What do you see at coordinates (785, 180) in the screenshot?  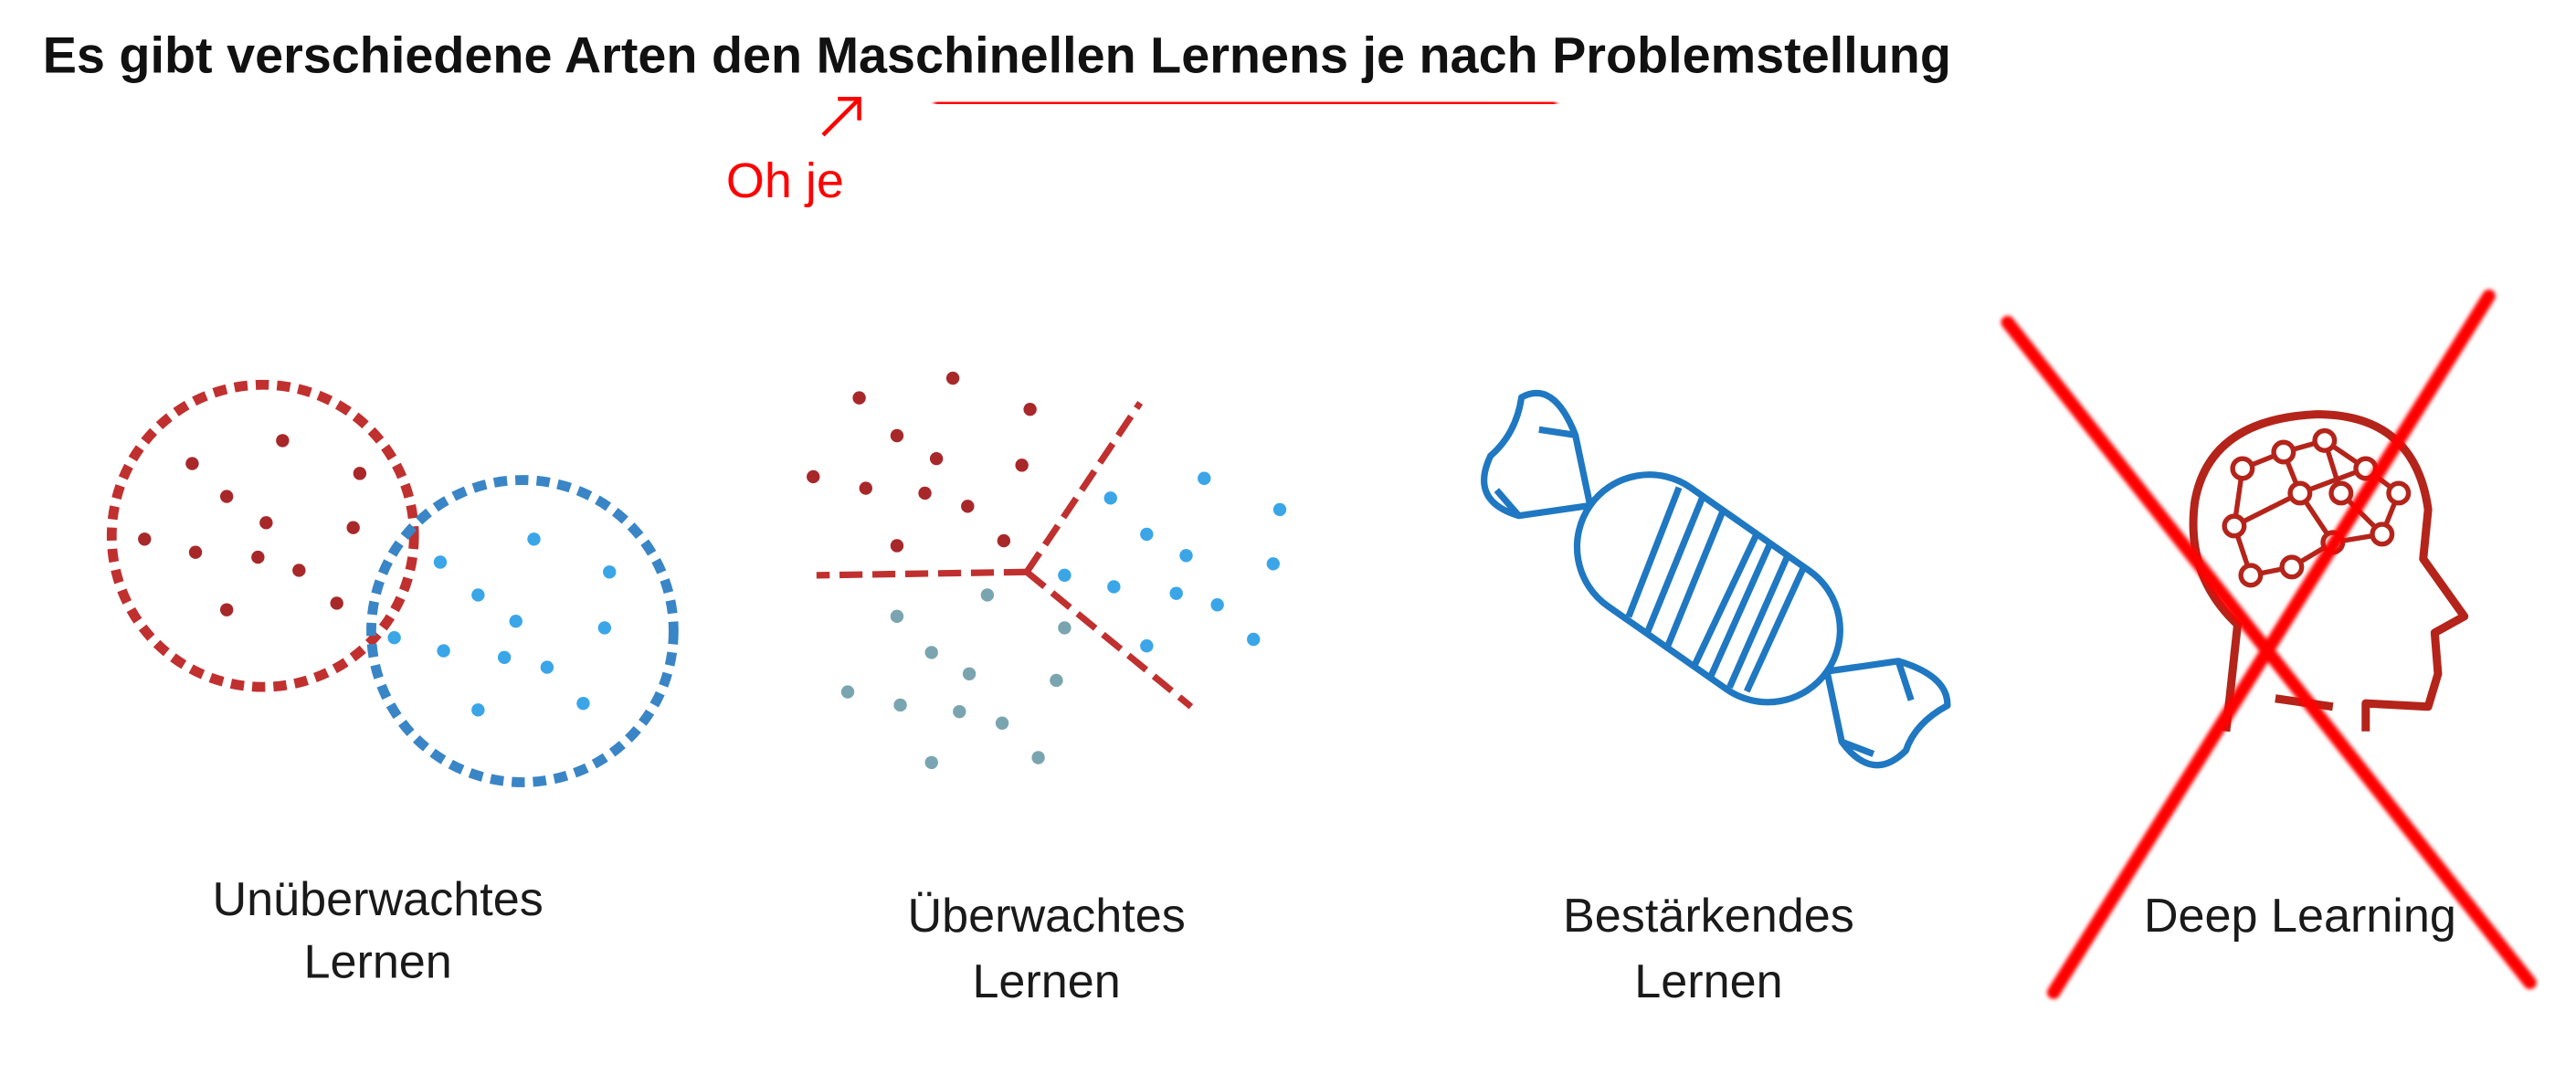 I see `annotation: Oh je` at bounding box center [785, 180].